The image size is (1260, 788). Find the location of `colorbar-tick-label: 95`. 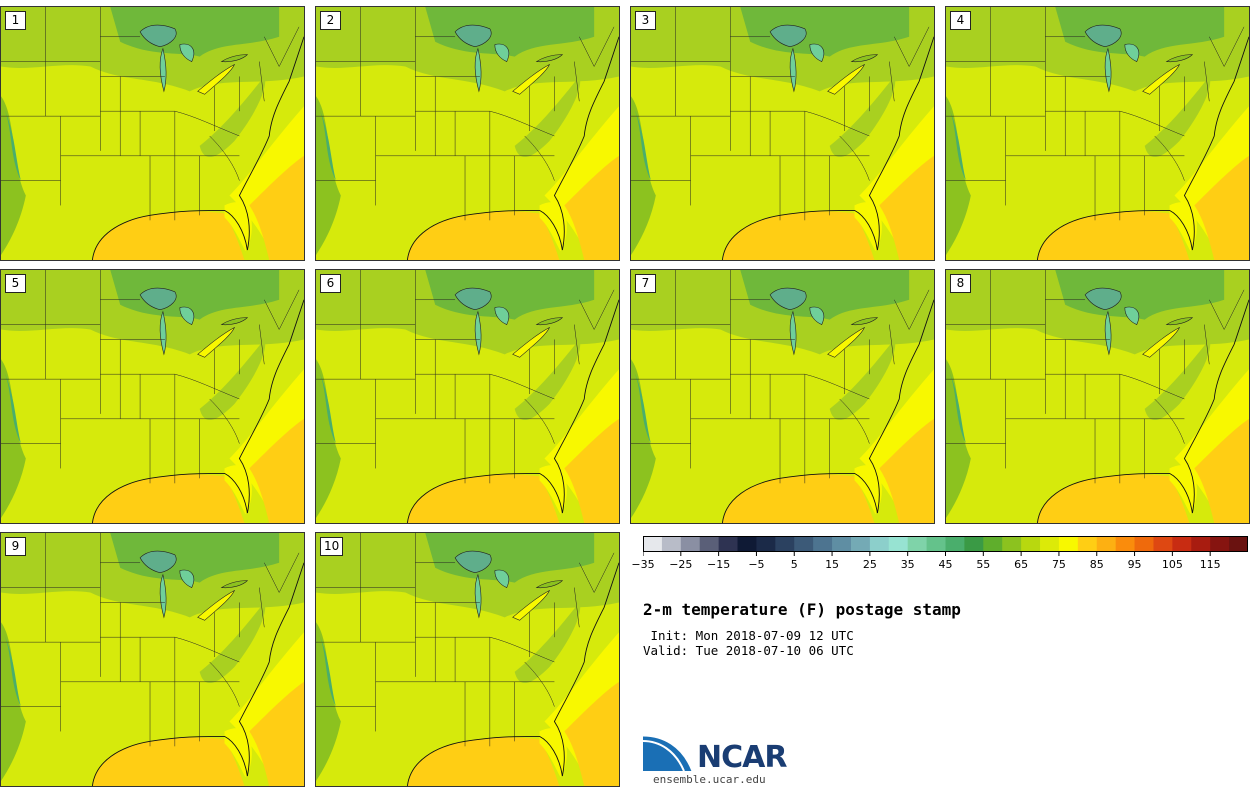

colorbar-tick-label: 95 is located at coordinates (1134, 564).